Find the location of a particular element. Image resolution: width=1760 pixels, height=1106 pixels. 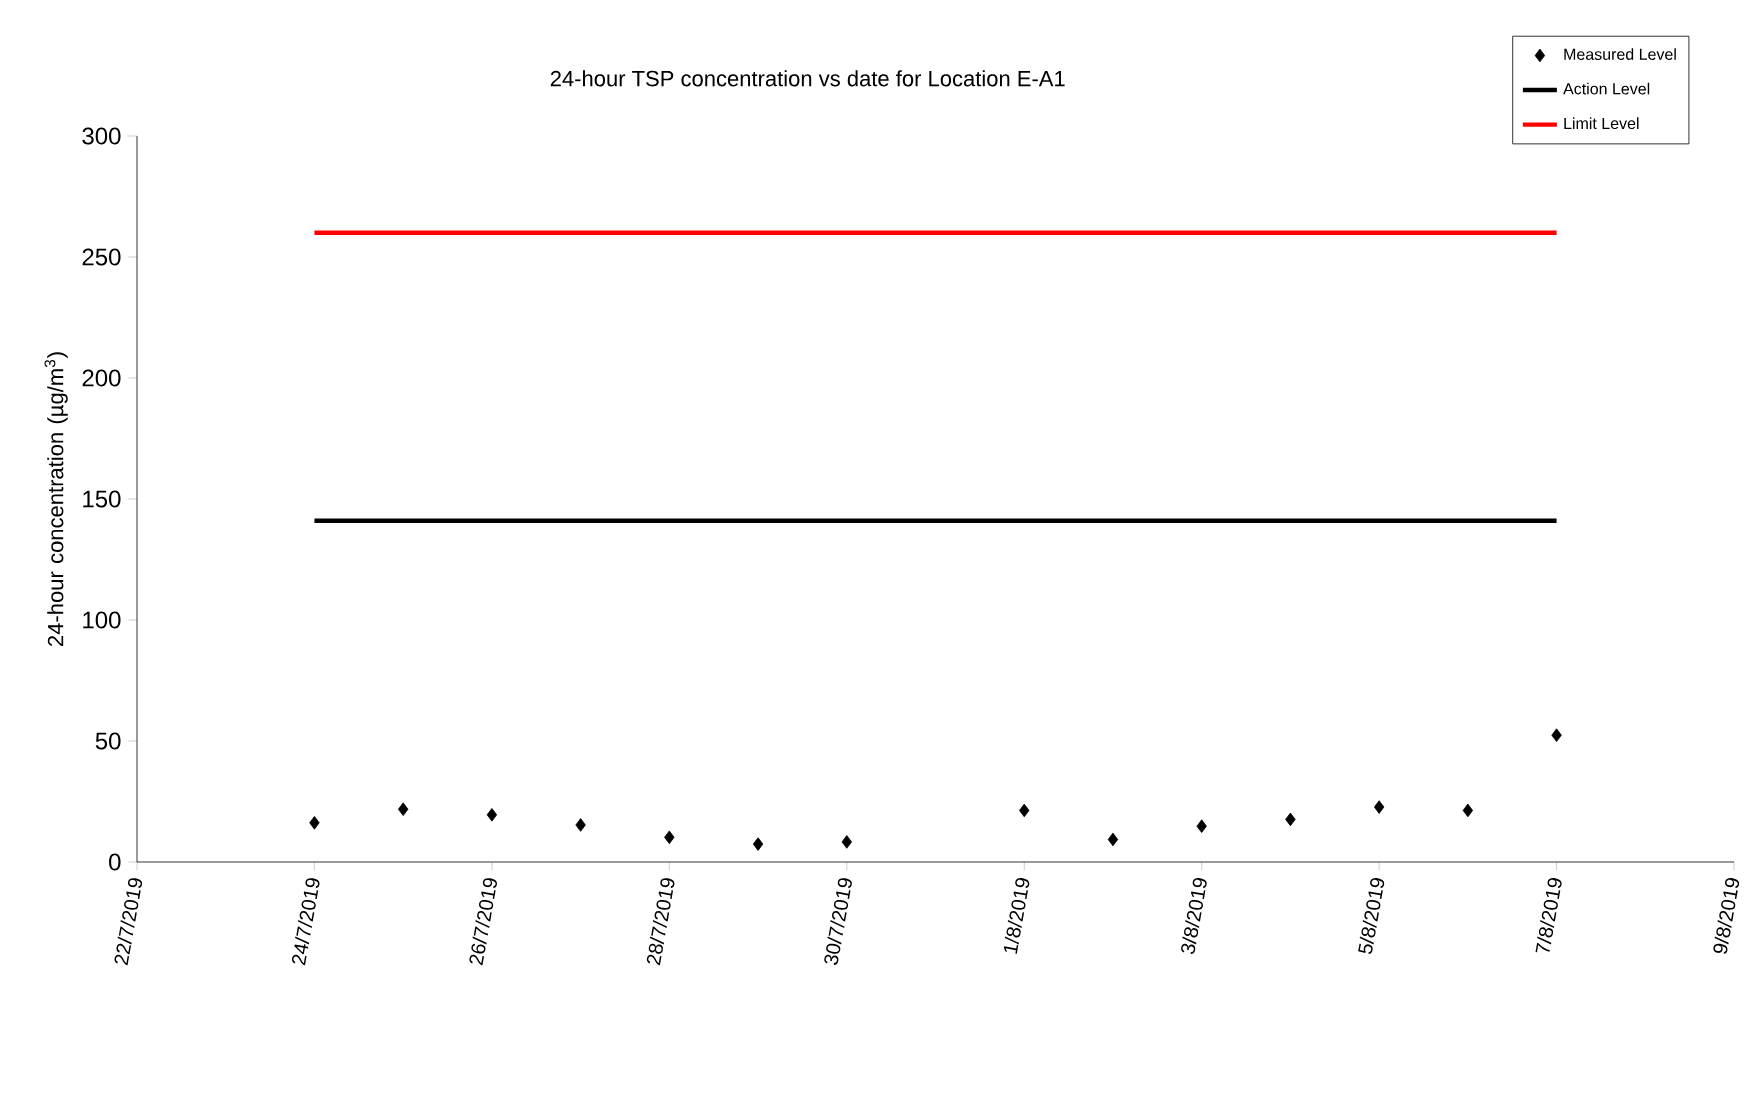

legend-label: Measured Level is located at coordinates (1620, 54).